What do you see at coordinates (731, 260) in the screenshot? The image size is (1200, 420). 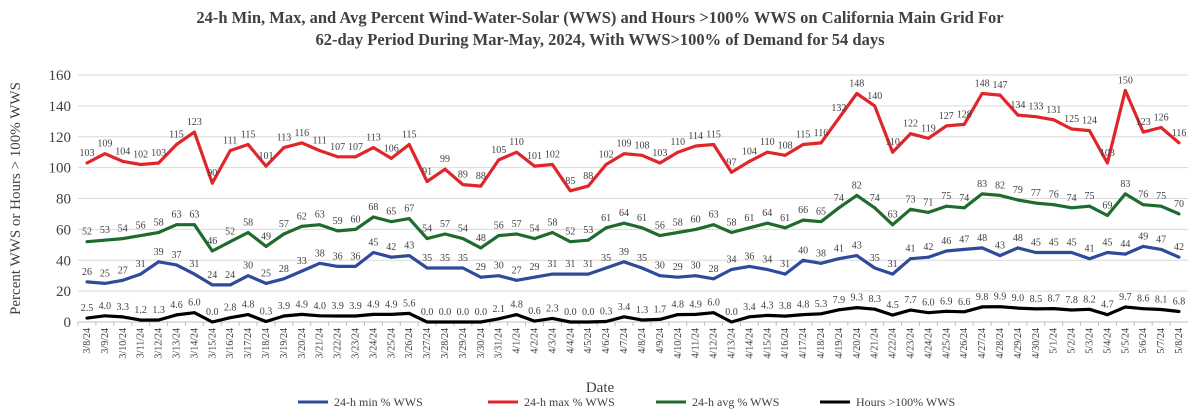 I see `data-label: 34` at bounding box center [731, 260].